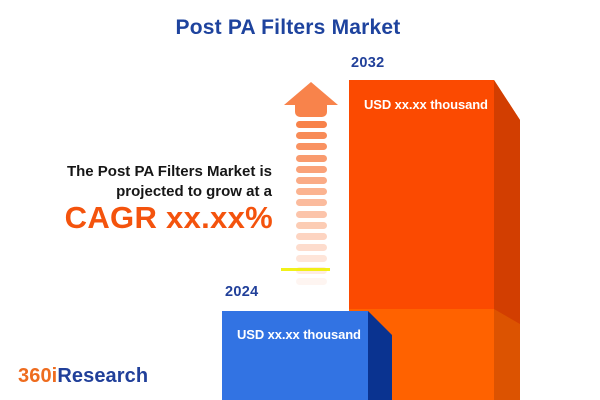 This screenshot has height=400, width=600. What do you see at coordinates (426, 104) in the screenshot?
I see `bar-2032-value-label: USD xx.xx thousand` at bounding box center [426, 104].